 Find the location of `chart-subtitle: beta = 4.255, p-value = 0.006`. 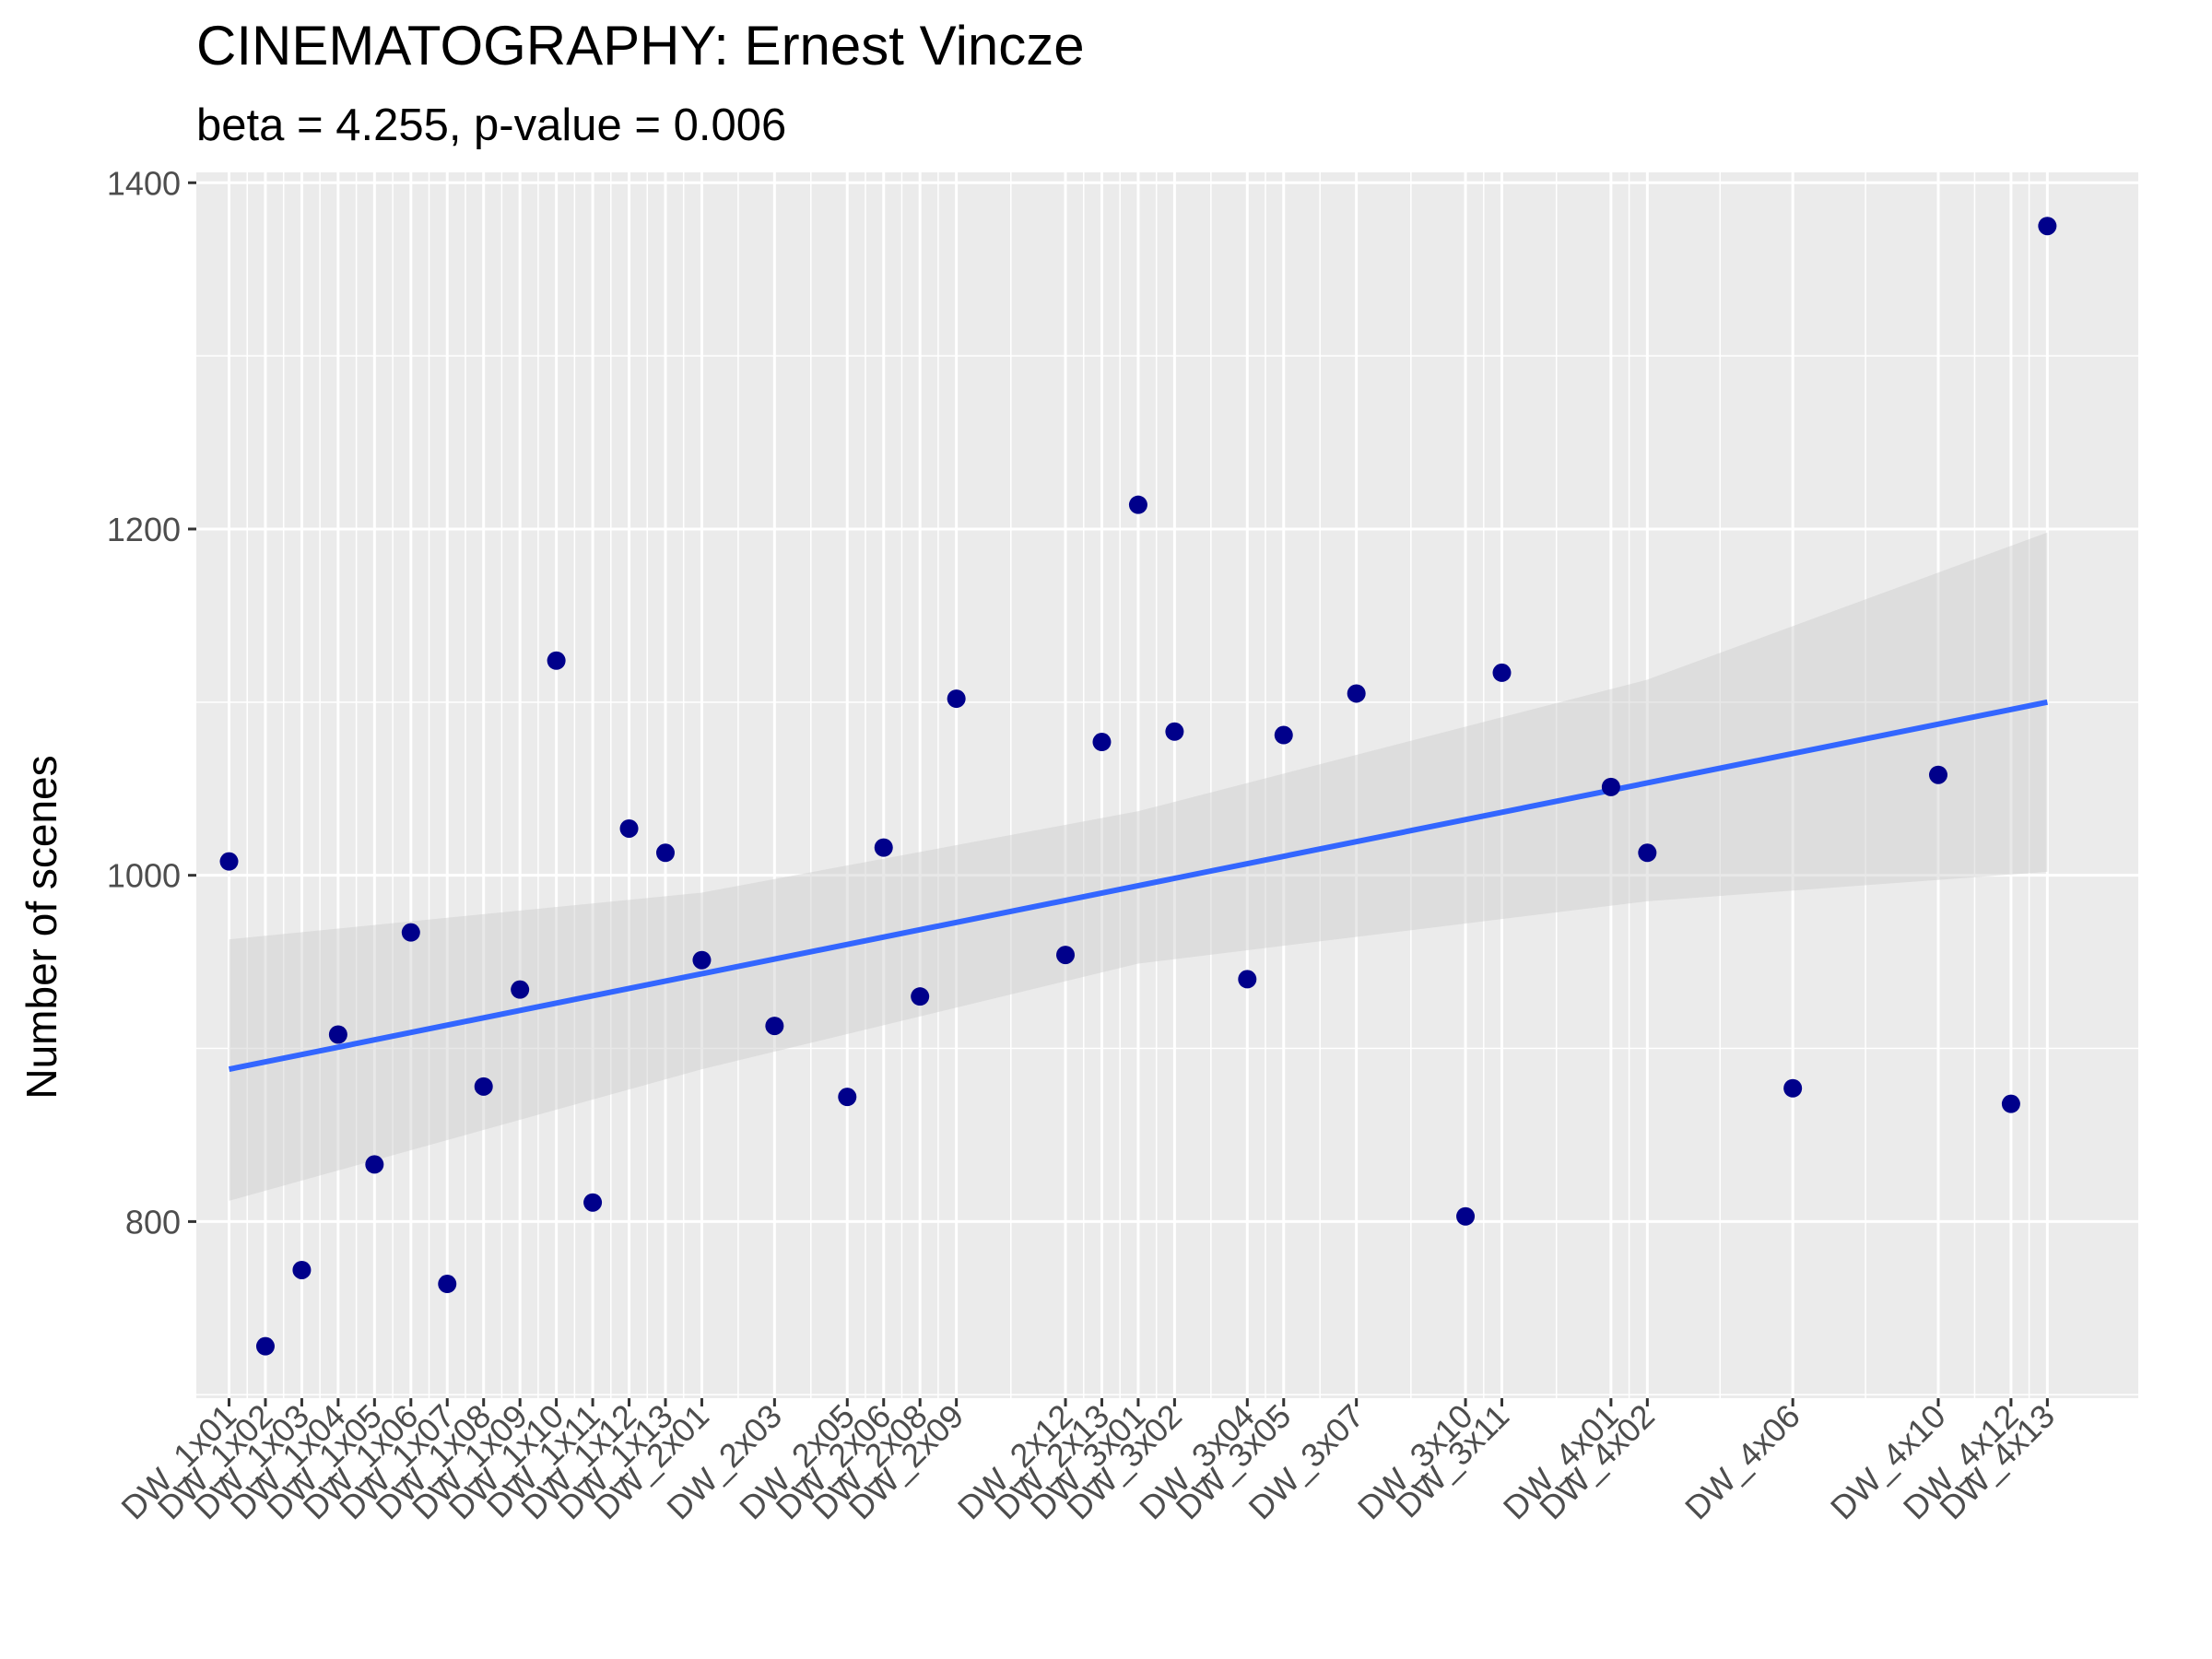

chart-subtitle: beta = 4.255, p-value = 0.006 is located at coordinates (491, 125).